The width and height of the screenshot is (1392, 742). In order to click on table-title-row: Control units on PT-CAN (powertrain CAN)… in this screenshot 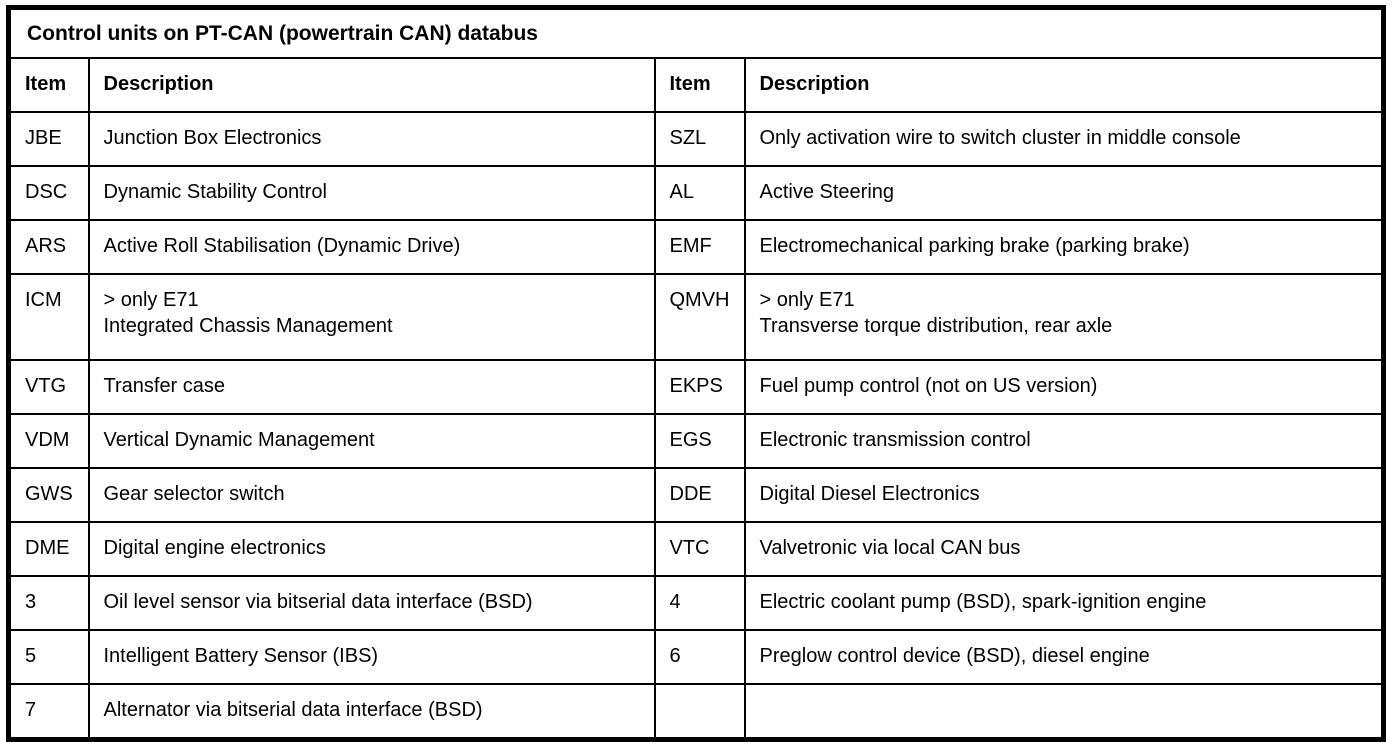, I will do `click(696, 32)`.